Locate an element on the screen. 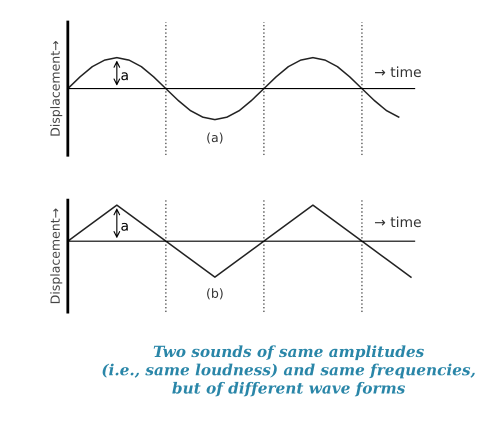  text: Two sounds of same amplitudes (i.e., same loudness) and same frequencies, but of different wave forms is located at coordinates (288, 370).